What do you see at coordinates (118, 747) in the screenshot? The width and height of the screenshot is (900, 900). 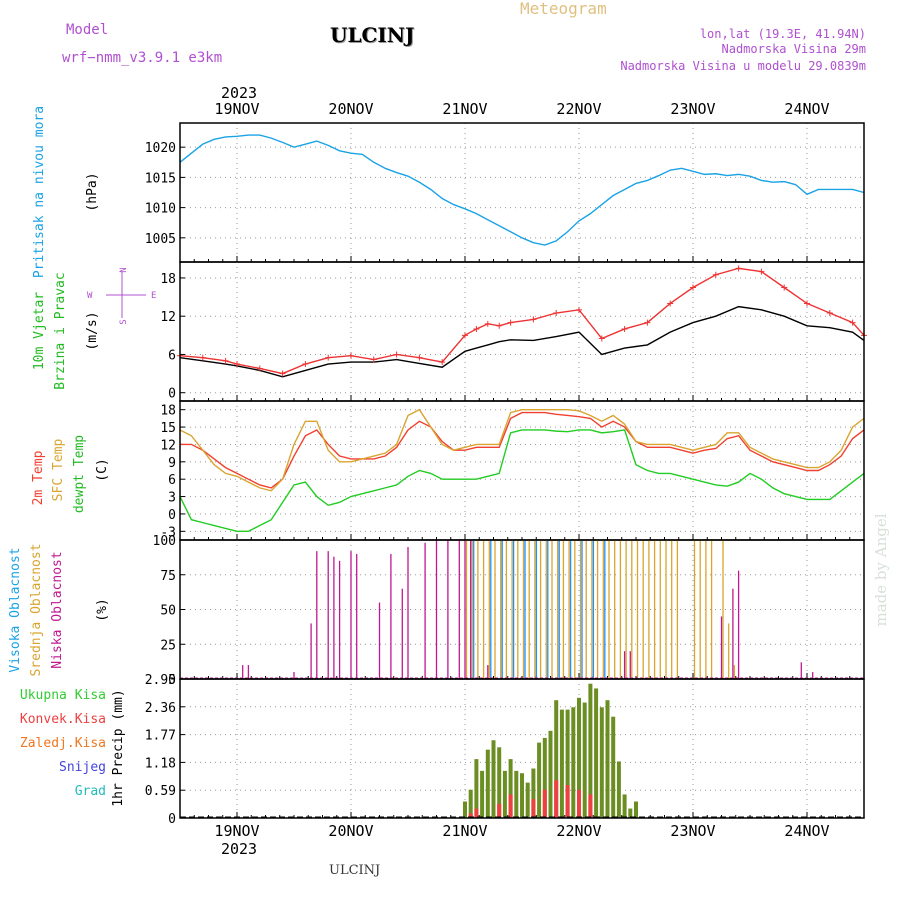 I see `precip-unit: 1hr Precip (mm)` at bounding box center [118, 747].